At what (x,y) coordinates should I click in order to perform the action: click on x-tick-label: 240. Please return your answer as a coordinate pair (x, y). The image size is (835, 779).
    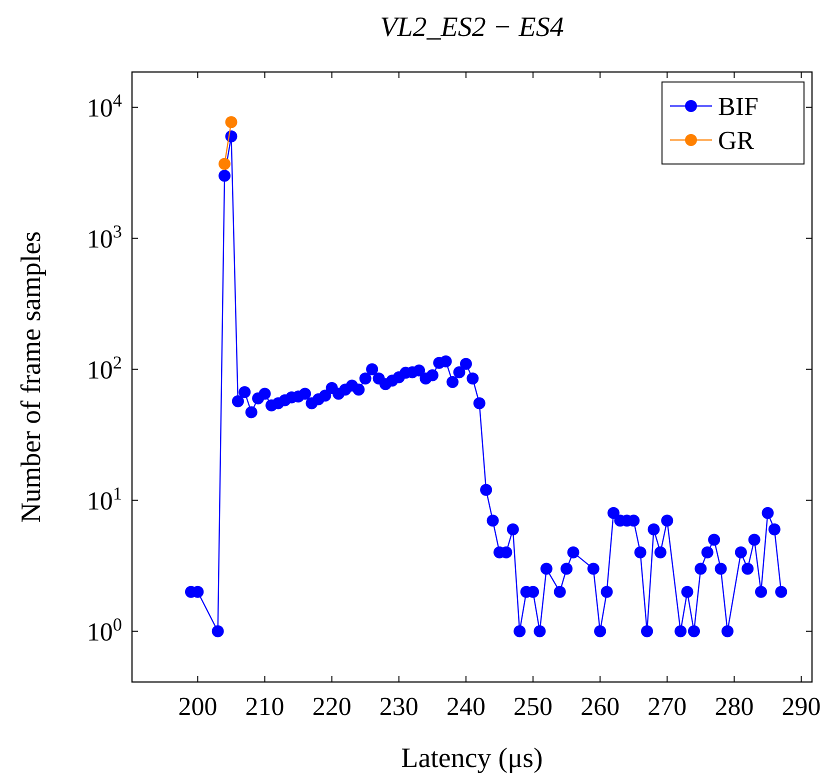
    Looking at the image, I should click on (466, 706).